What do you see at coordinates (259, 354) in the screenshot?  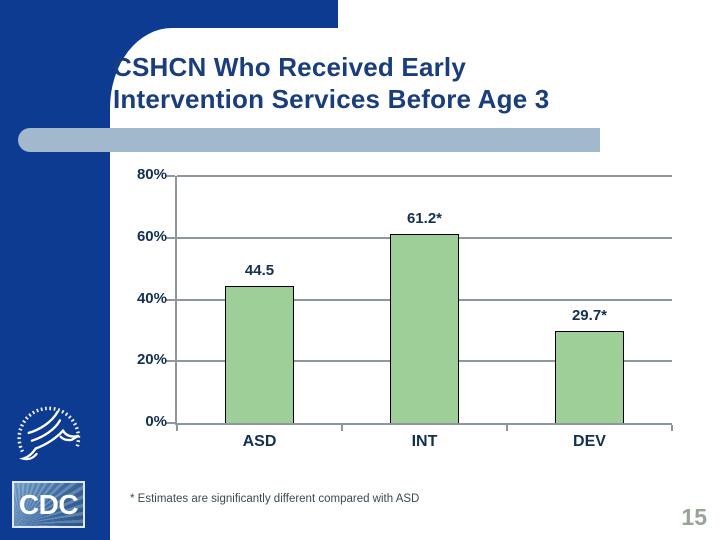 I see `bar-asd` at bounding box center [259, 354].